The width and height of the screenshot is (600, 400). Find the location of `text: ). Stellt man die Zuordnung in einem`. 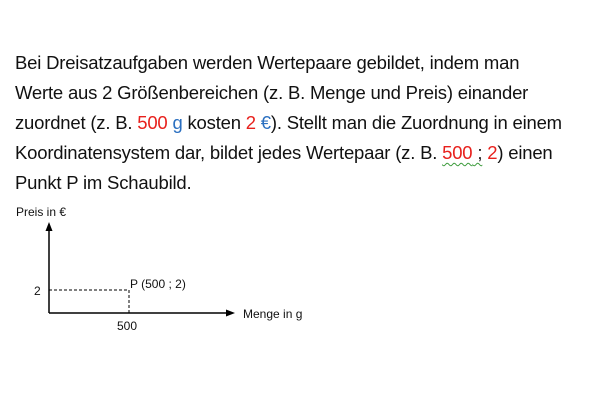

text: ). Stellt man die Zuordnung in einem is located at coordinates (416, 122).